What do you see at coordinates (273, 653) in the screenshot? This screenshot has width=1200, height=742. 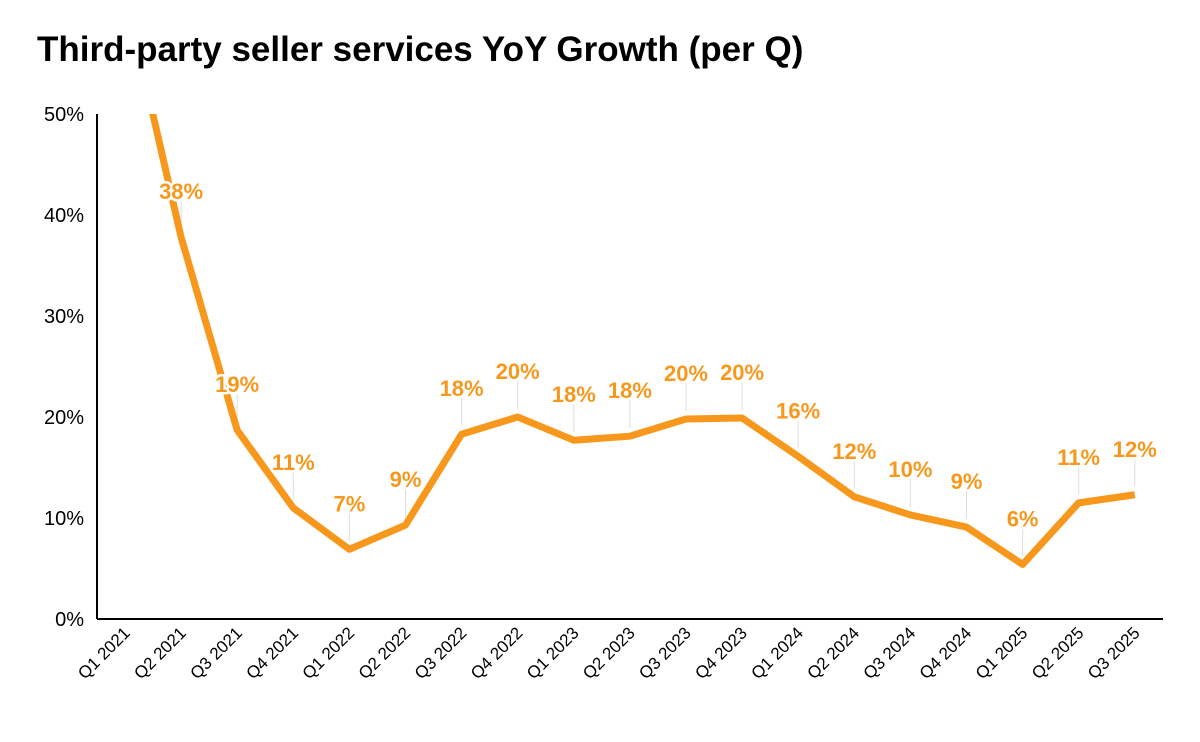 I see `x-tick-label: Q4 2021` at bounding box center [273, 653].